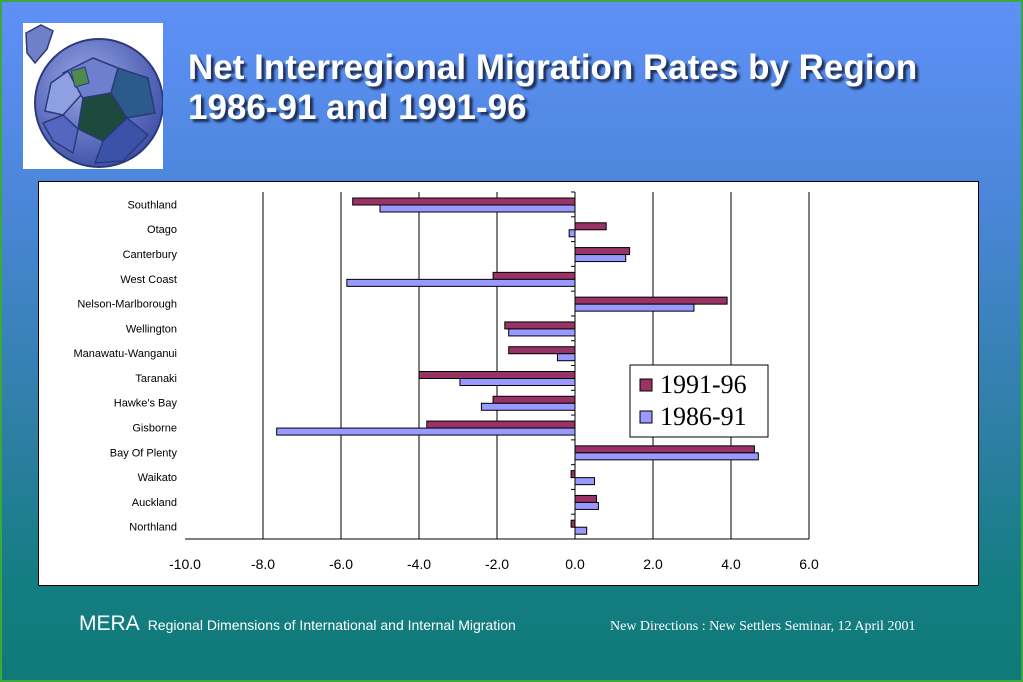 The image size is (1023, 682). What do you see at coordinates (703, 416) in the screenshot?
I see `legend-label: 1986-91` at bounding box center [703, 416].